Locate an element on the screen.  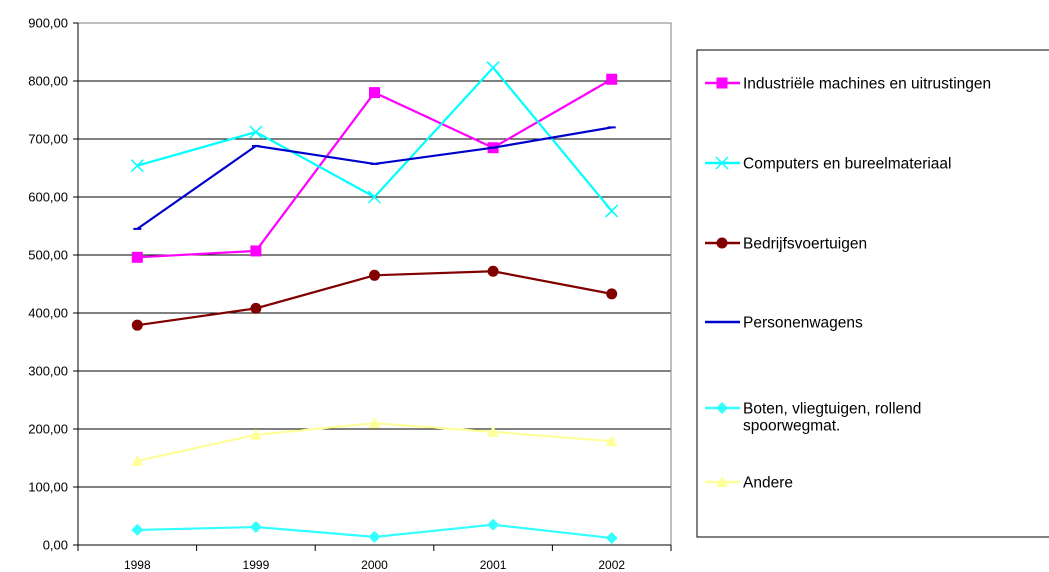
legend-entry: Bedrijfsvoertuigen is located at coordinates (786, 244).